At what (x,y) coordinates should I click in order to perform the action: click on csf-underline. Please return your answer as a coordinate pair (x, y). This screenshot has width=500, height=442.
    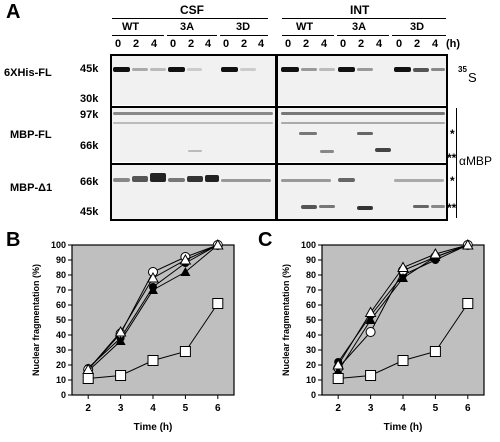
    Looking at the image, I should click on (190, 18).